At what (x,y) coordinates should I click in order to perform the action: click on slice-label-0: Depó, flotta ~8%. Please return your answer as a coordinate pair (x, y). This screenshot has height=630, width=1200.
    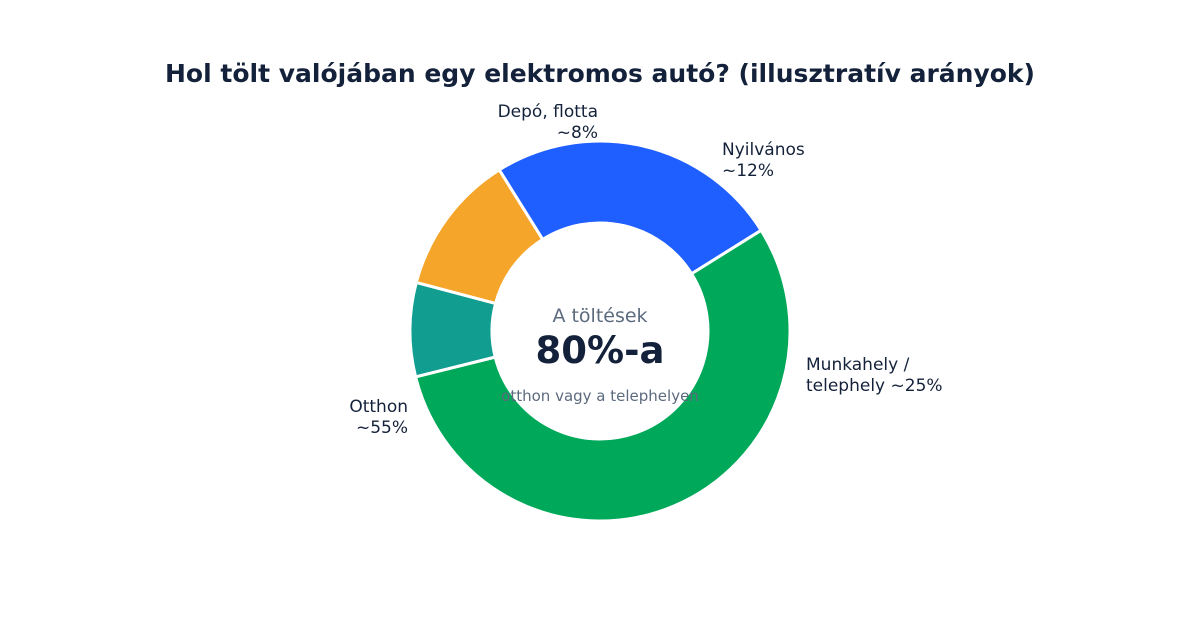
    Looking at the image, I should click on (548, 122).